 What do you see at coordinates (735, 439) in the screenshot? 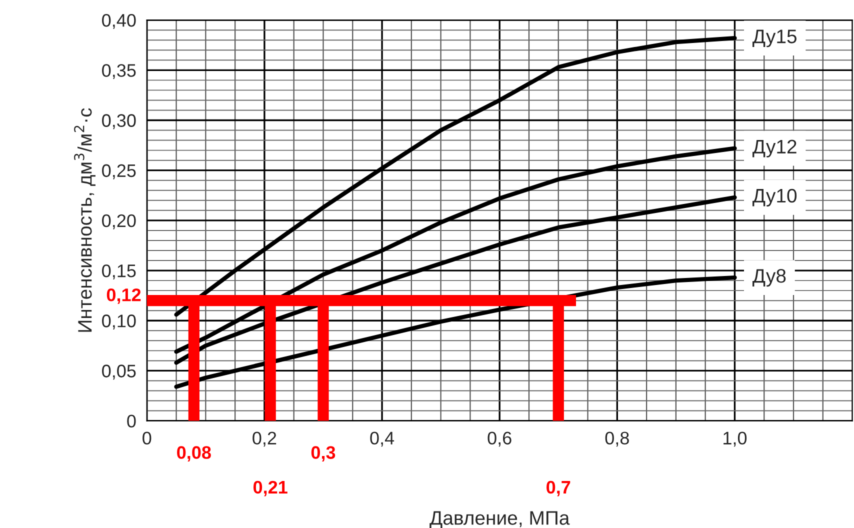
I see `x-tick-label: 1,0` at bounding box center [735, 439].